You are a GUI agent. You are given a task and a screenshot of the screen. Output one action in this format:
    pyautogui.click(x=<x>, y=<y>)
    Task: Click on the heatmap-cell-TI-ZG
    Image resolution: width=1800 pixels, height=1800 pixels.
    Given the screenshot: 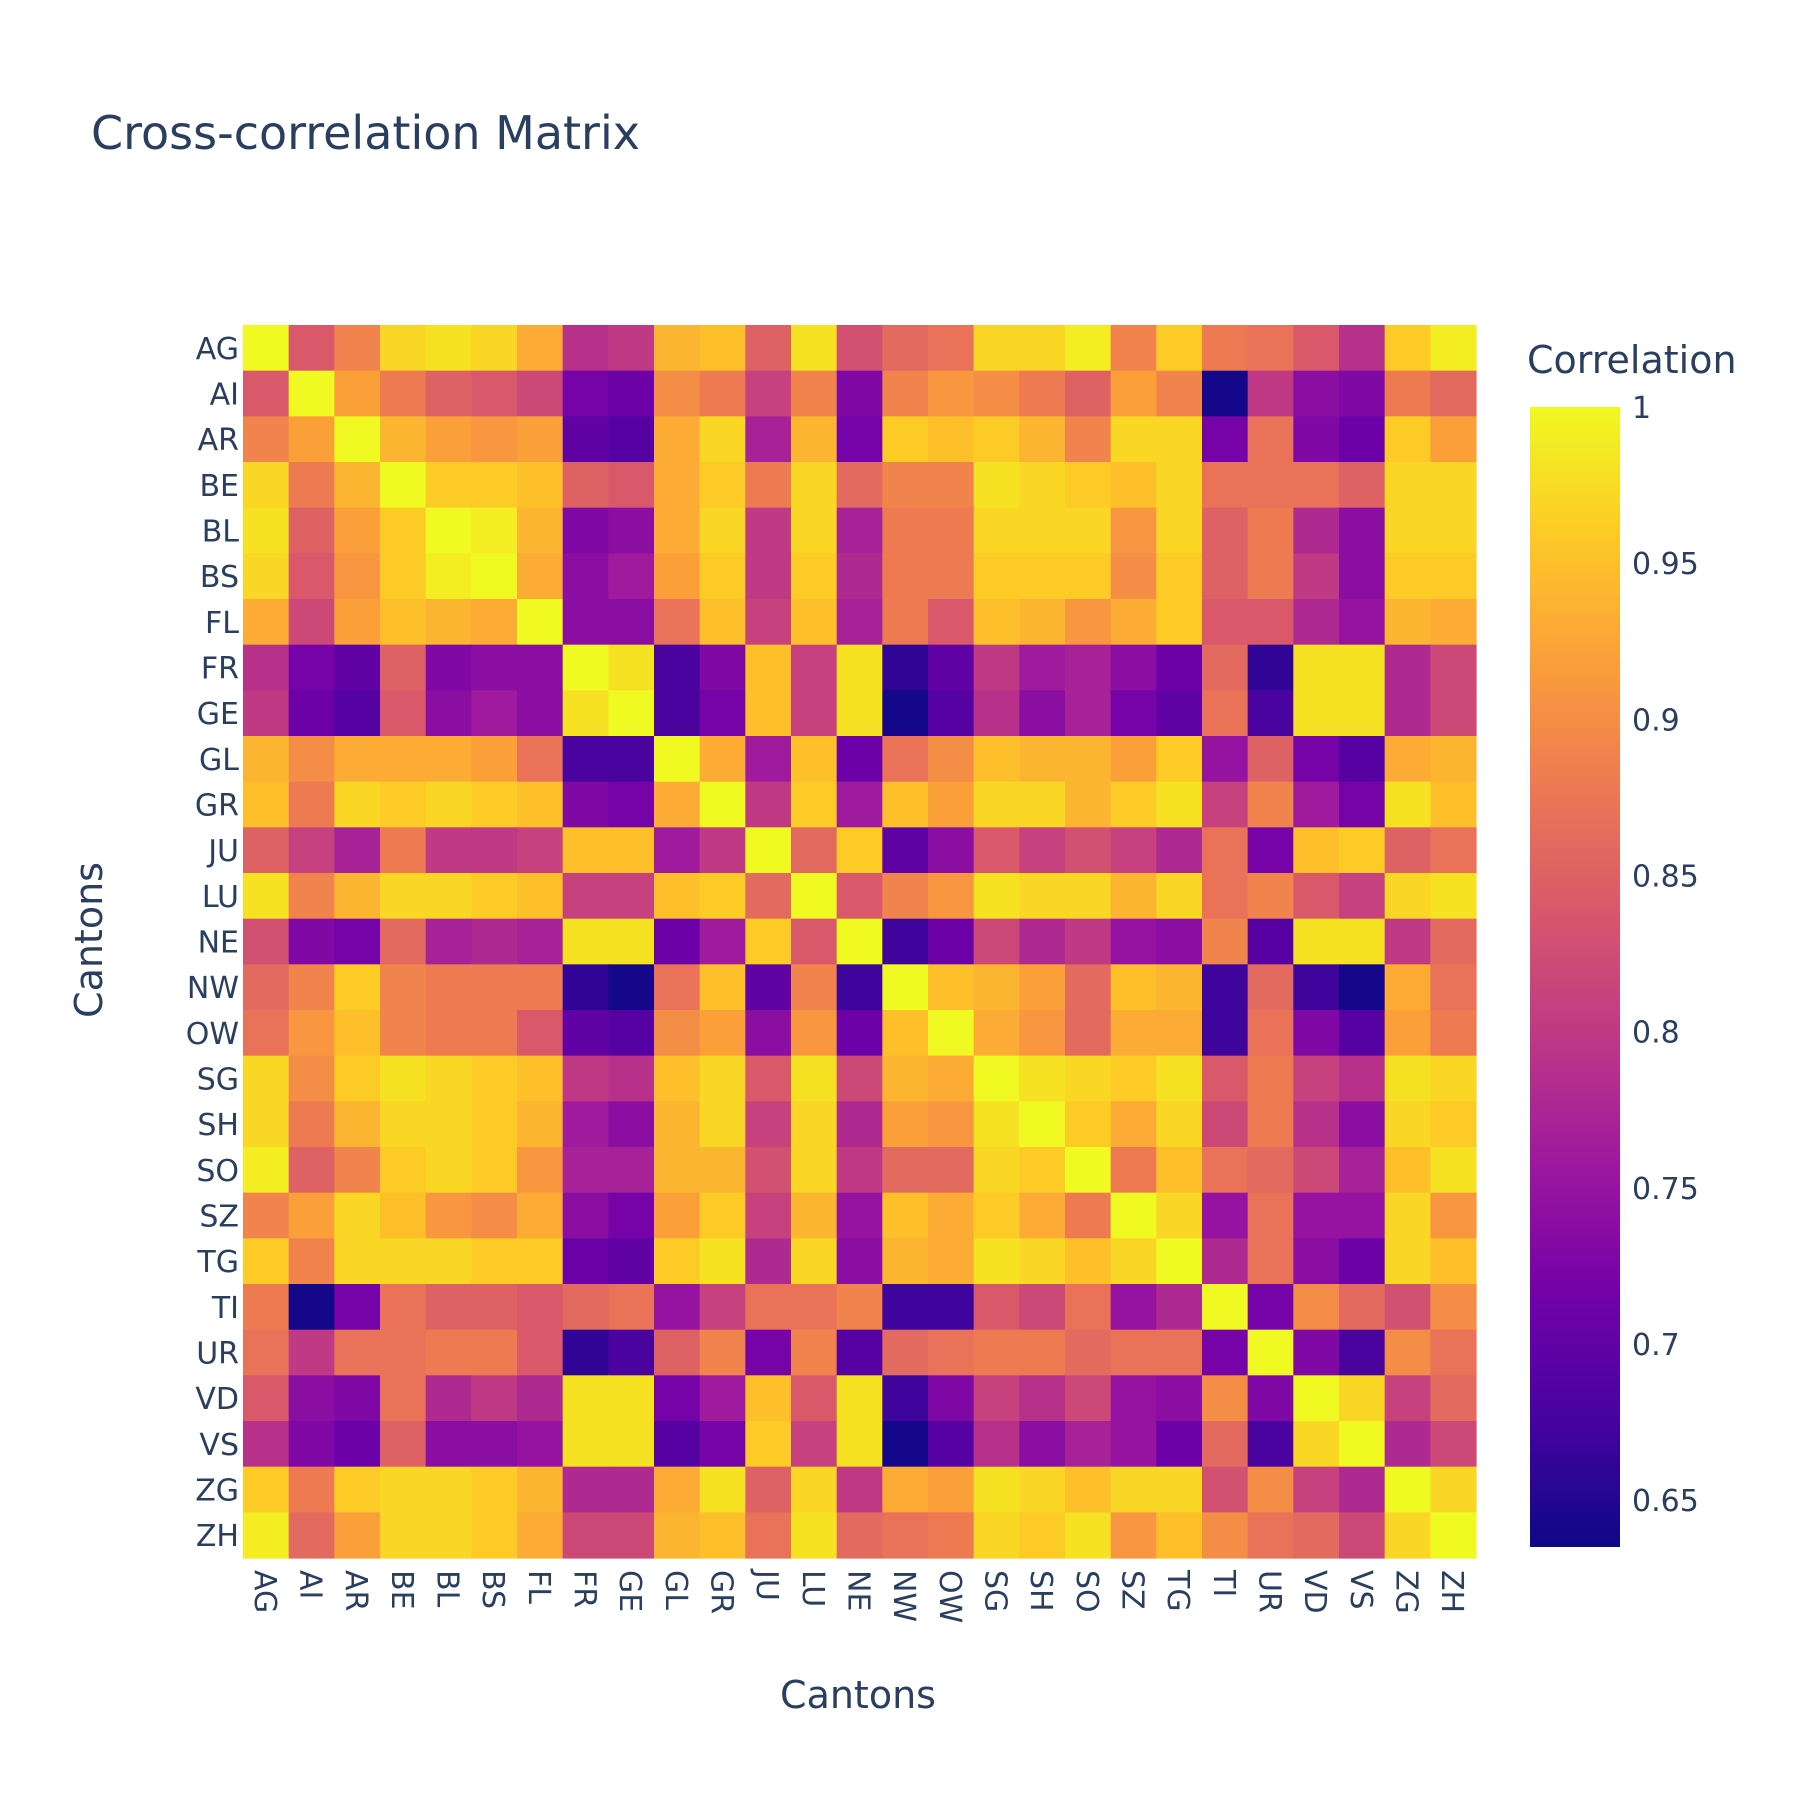 What is the action you would take?
    pyautogui.click(x=1407, y=1307)
    